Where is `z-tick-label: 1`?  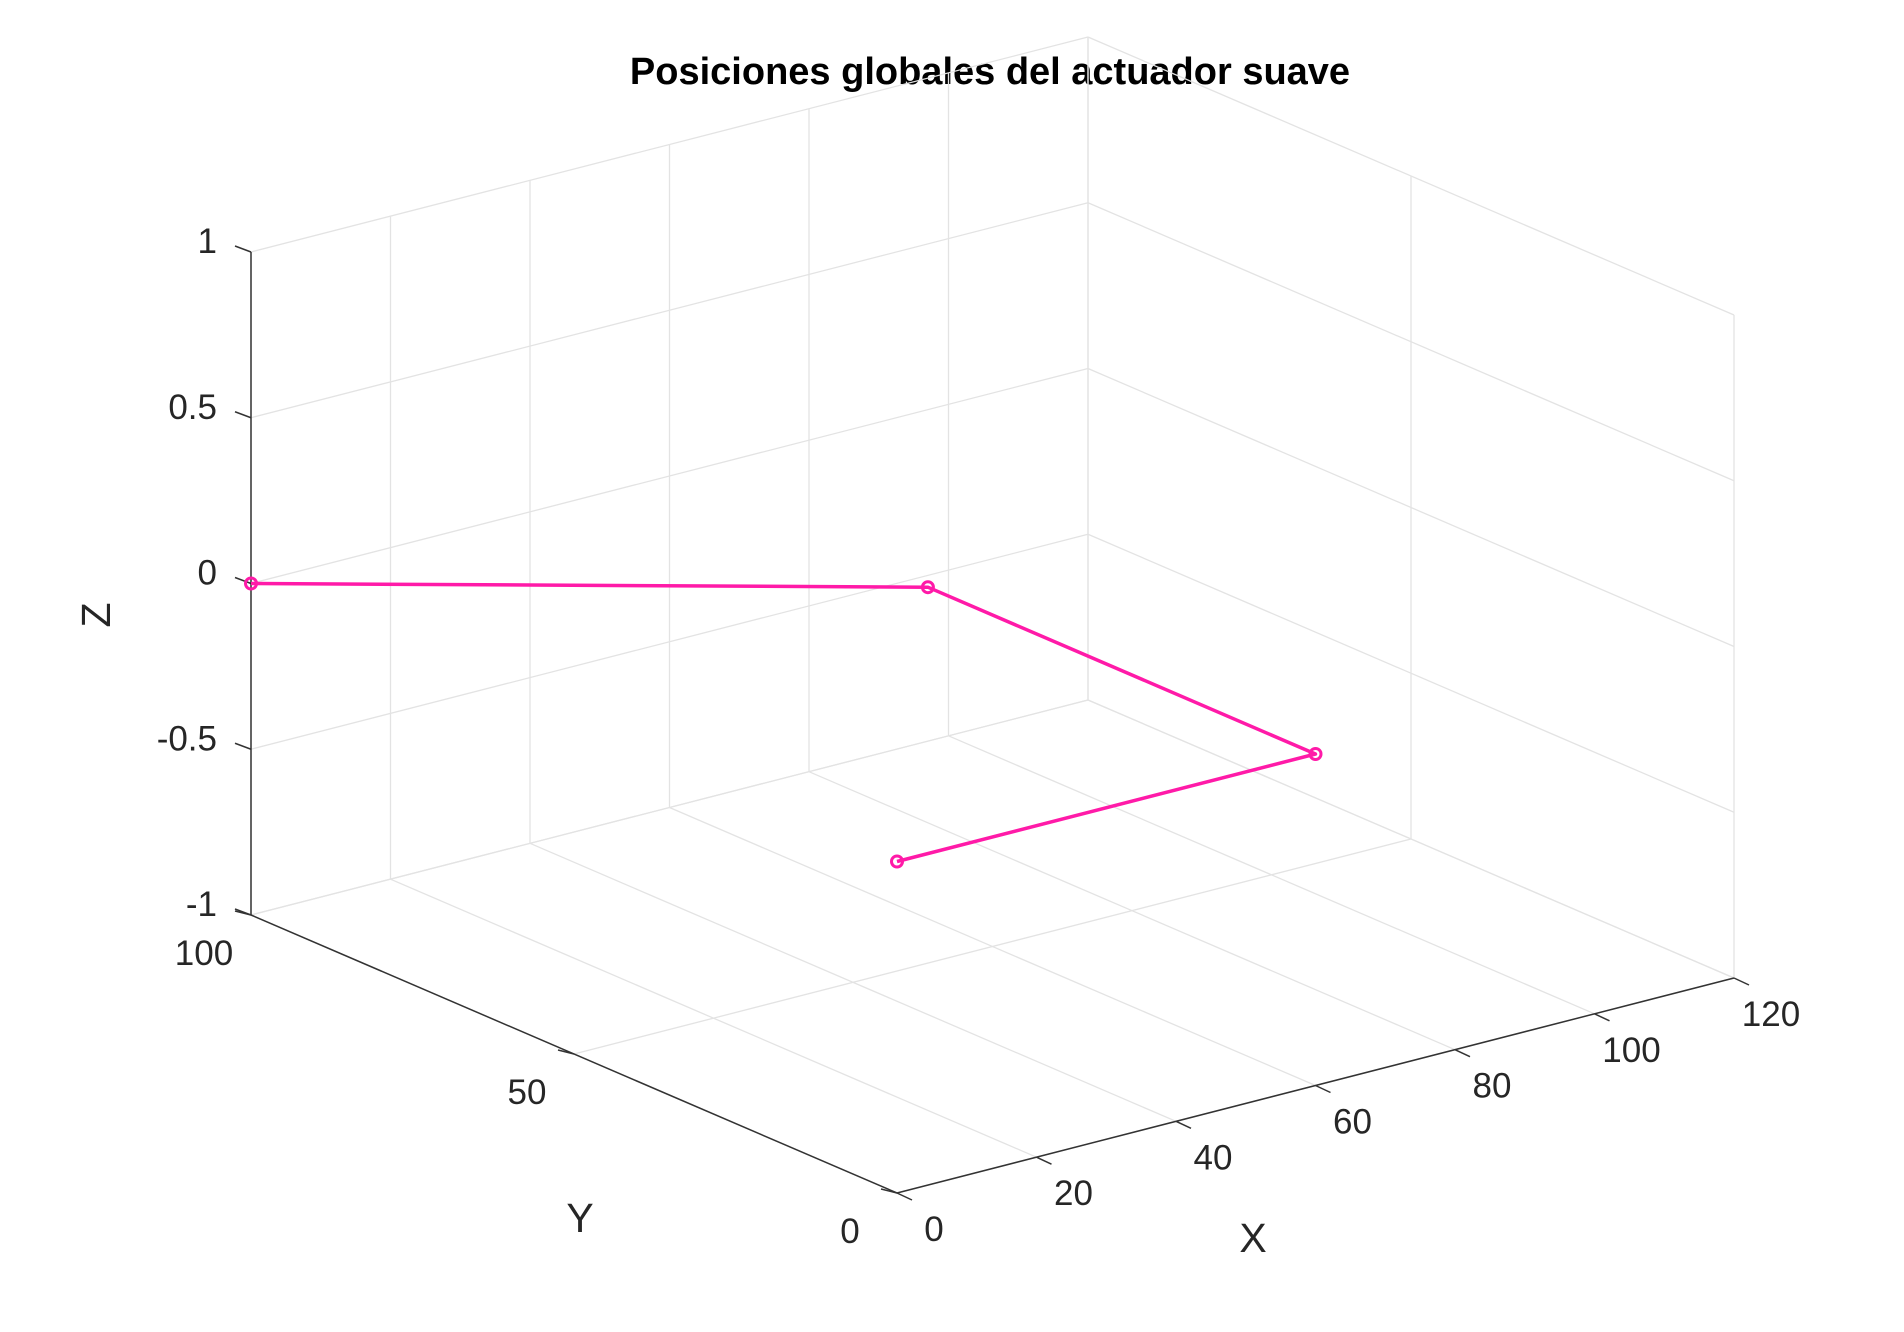 z-tick-label: 1 is located at coordinates (207, 241).